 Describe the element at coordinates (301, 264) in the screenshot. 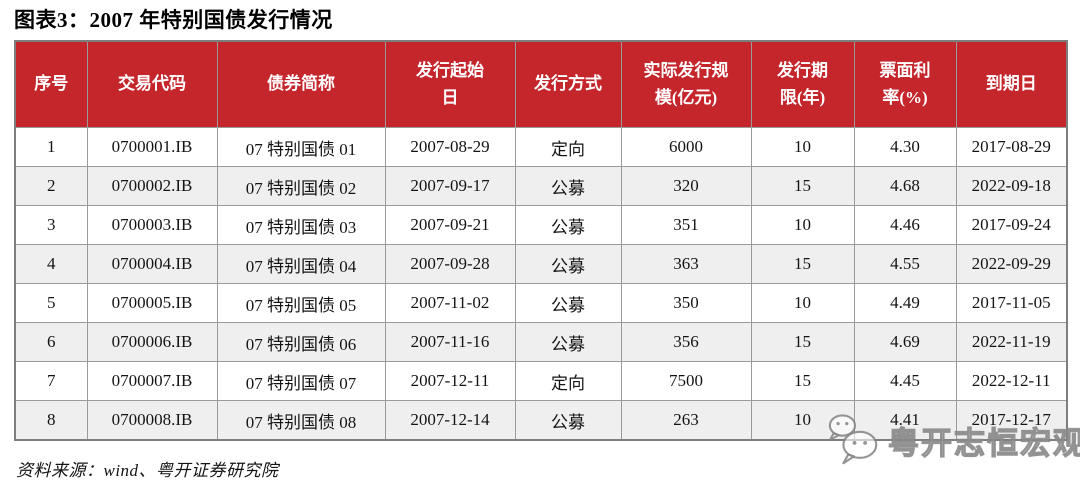

I see `table-cell: 07 特别国债 04` at that location.